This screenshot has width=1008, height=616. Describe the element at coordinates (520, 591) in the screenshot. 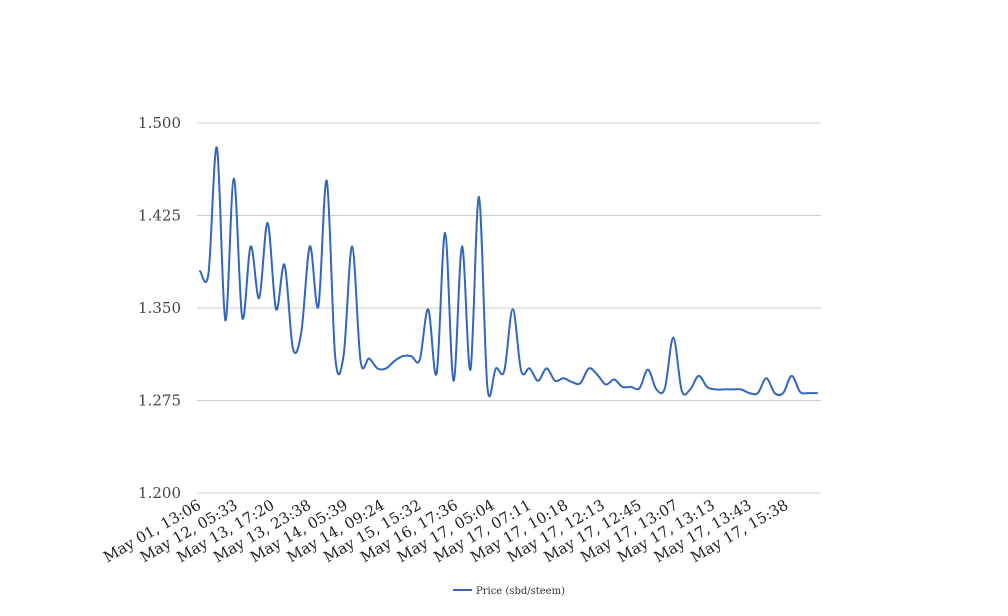

I see `legend-label: Price (sbd/steem)` at that location.